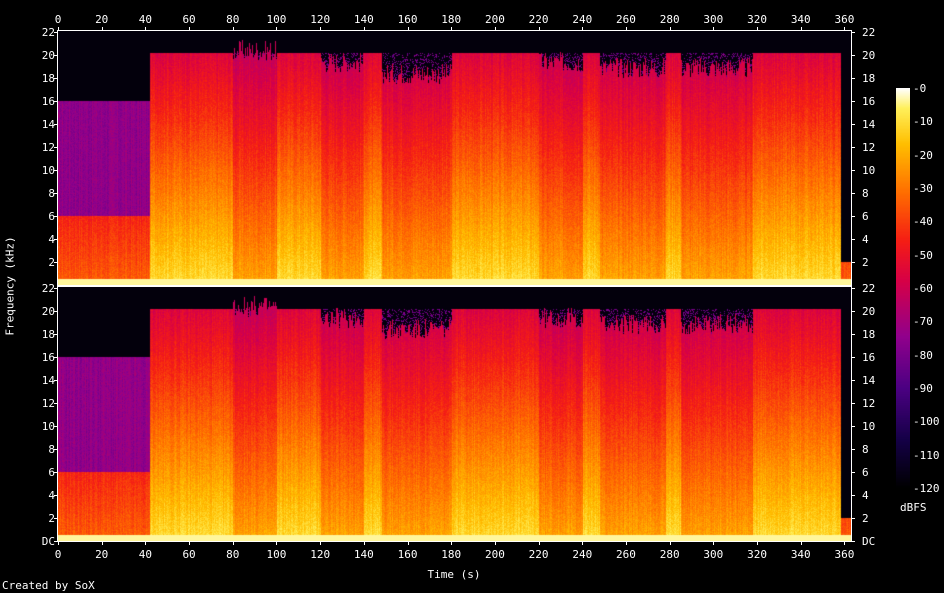  What do you see at coordinates (189, 19) in the screenshot?
I see `x-tick-label-top: 60` at bounding box center [189, 19].